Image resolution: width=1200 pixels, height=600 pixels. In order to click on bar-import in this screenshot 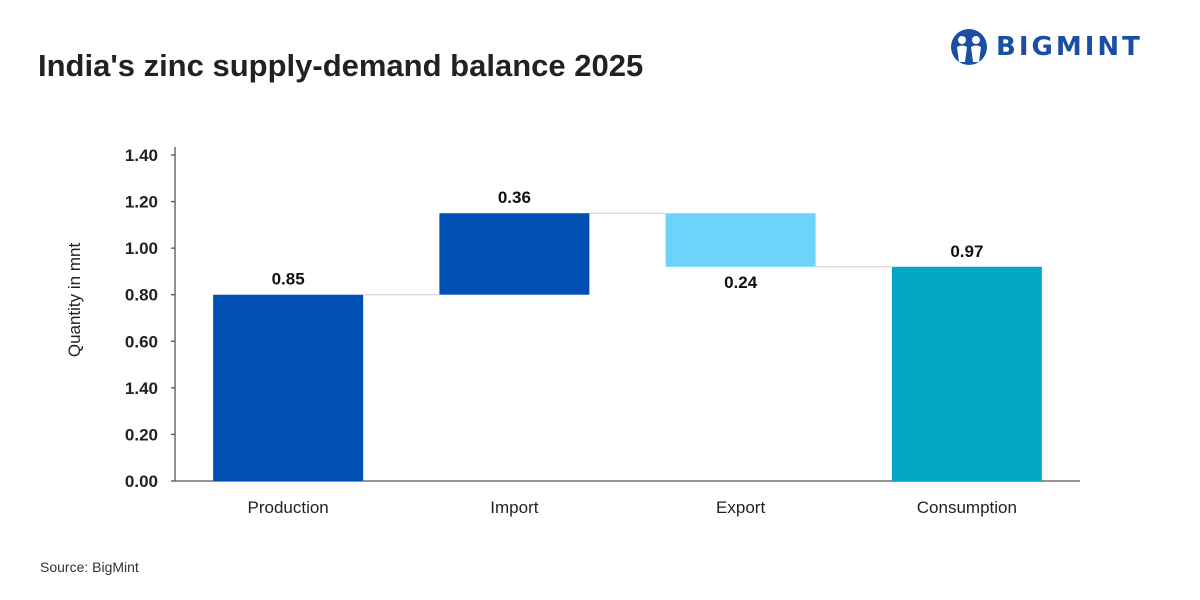, I will do `click(514, 254)`.